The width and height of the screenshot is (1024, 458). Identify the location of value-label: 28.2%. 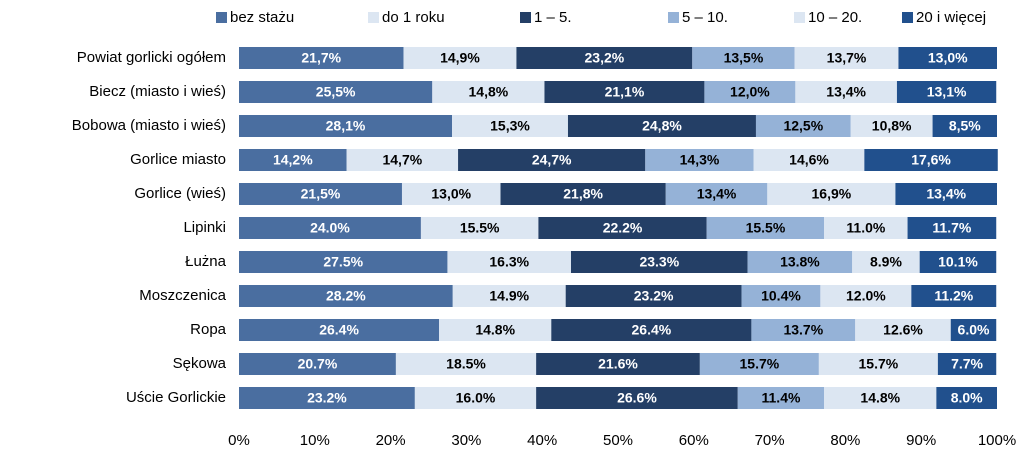
(346, 296).